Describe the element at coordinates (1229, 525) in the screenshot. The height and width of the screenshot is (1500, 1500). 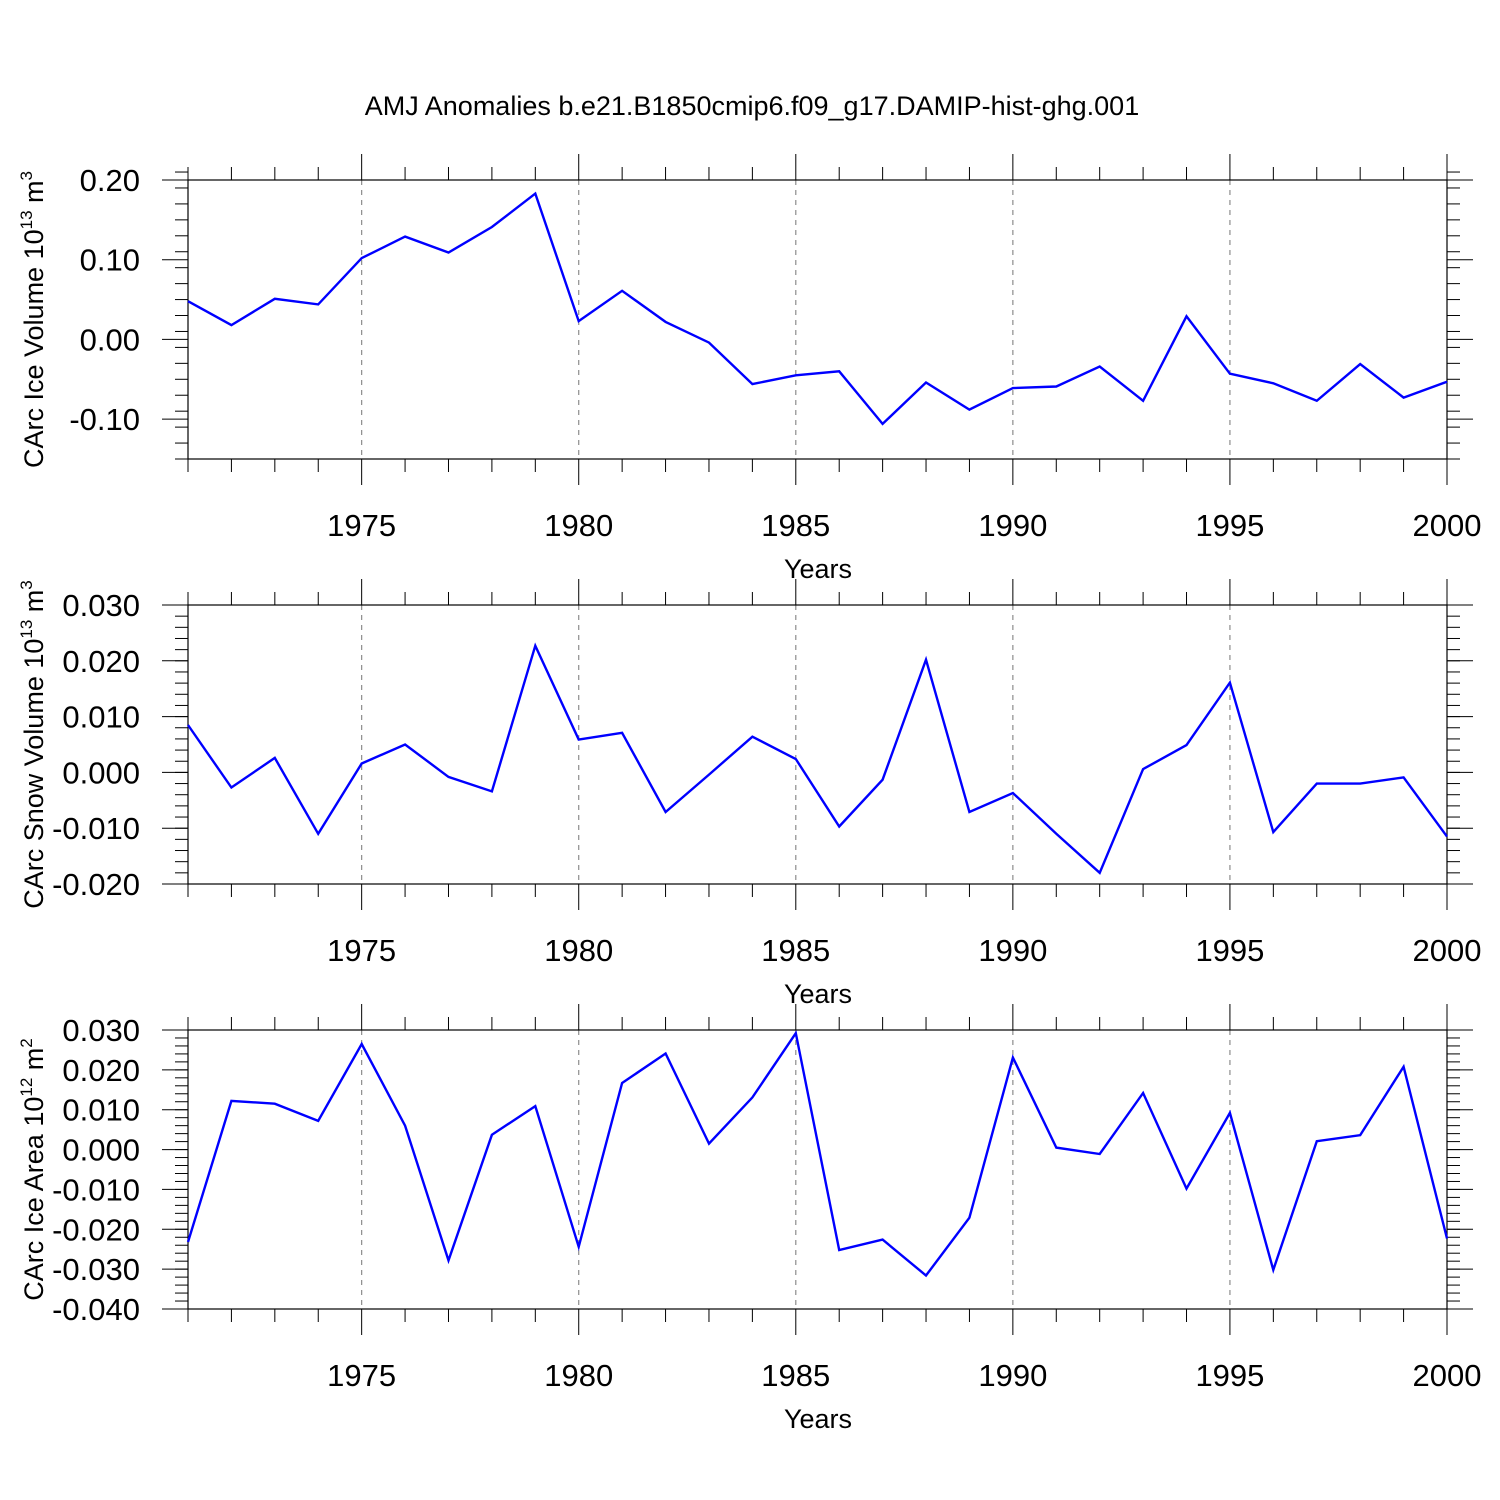
I see `x-tick-label: 1995` at that location.